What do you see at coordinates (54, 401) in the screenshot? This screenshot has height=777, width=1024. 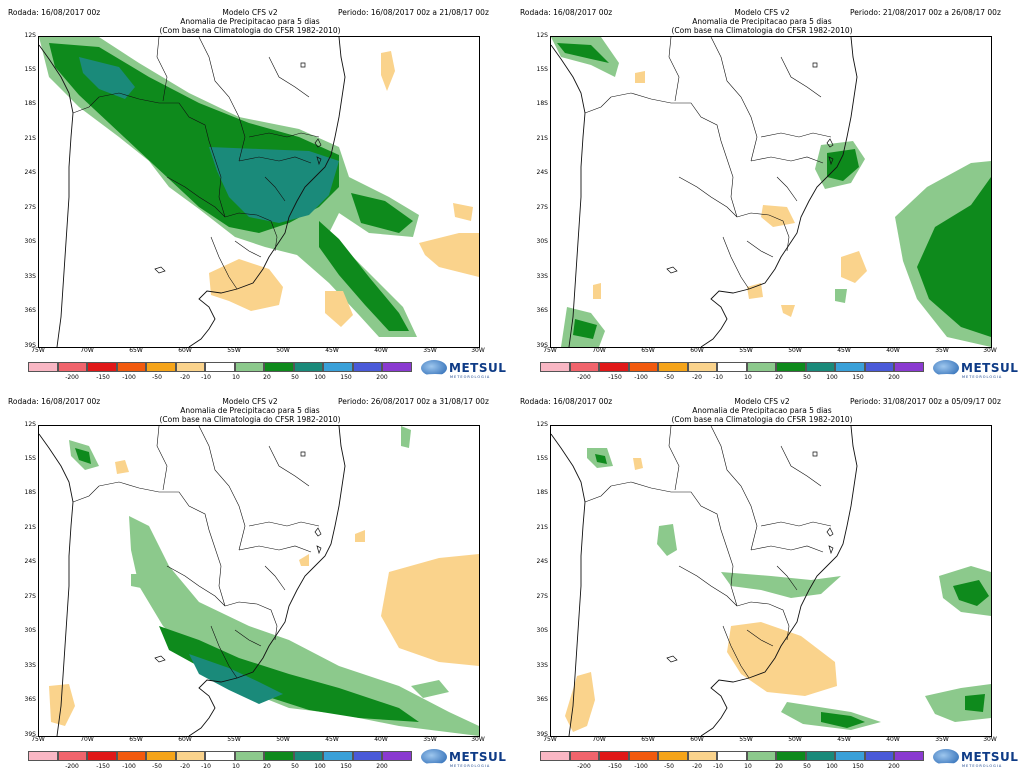 I see `run-label: Rodada: 16/08/2017 00z` at bounding box center [54, 401].